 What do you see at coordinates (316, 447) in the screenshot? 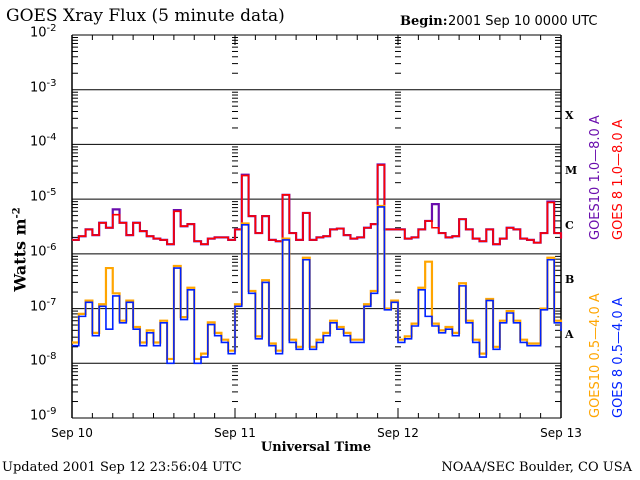
I see `x-axis-label: Universal Time` at bounding box center [316, 447].